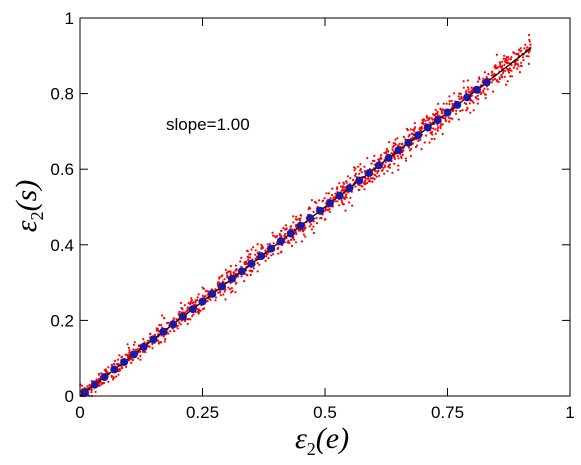  Describe the element at coordinates (26, 226) in the screenshot. I see `y-axis-label-main: ε` at that location.